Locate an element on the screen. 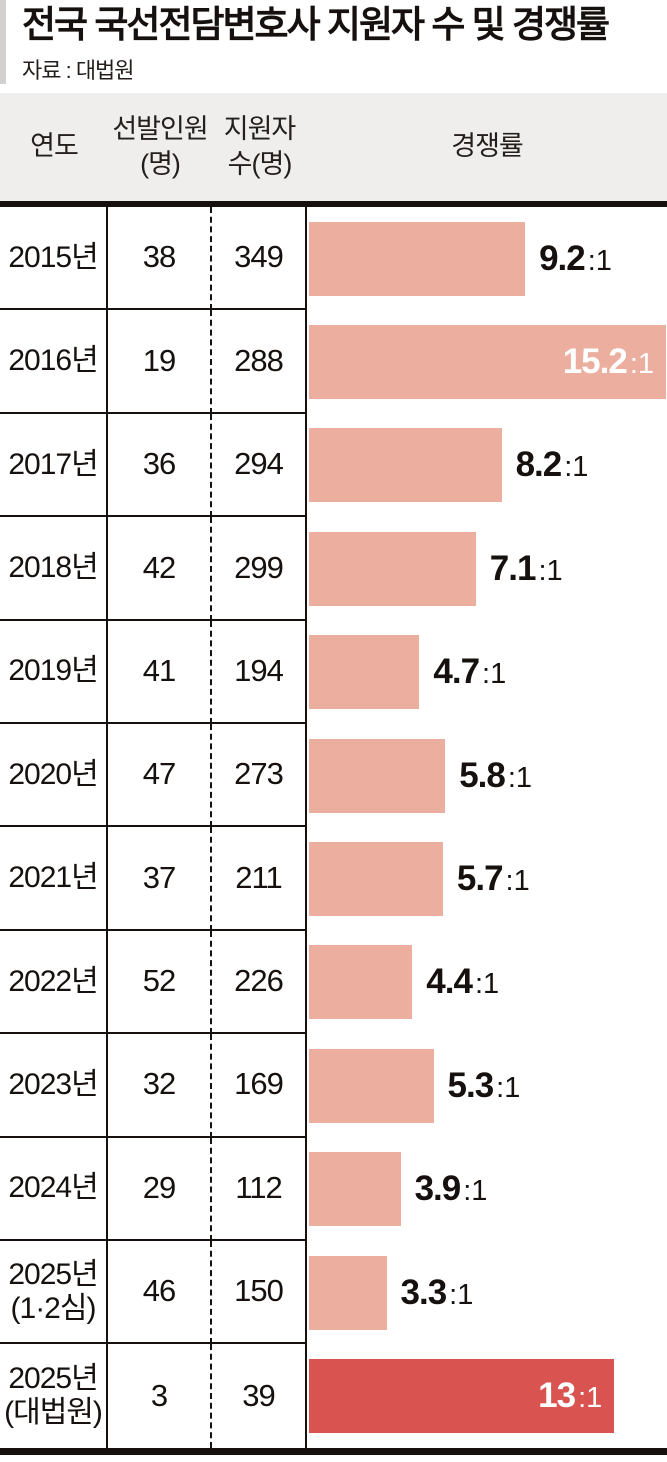 Image resolution: width=667 pixels, height=1462 pixels. masthead: 전국 국선전담변호사 지원자 수 및 경쟁률 자료 : 대법원 is located at coordinates (333, 46).